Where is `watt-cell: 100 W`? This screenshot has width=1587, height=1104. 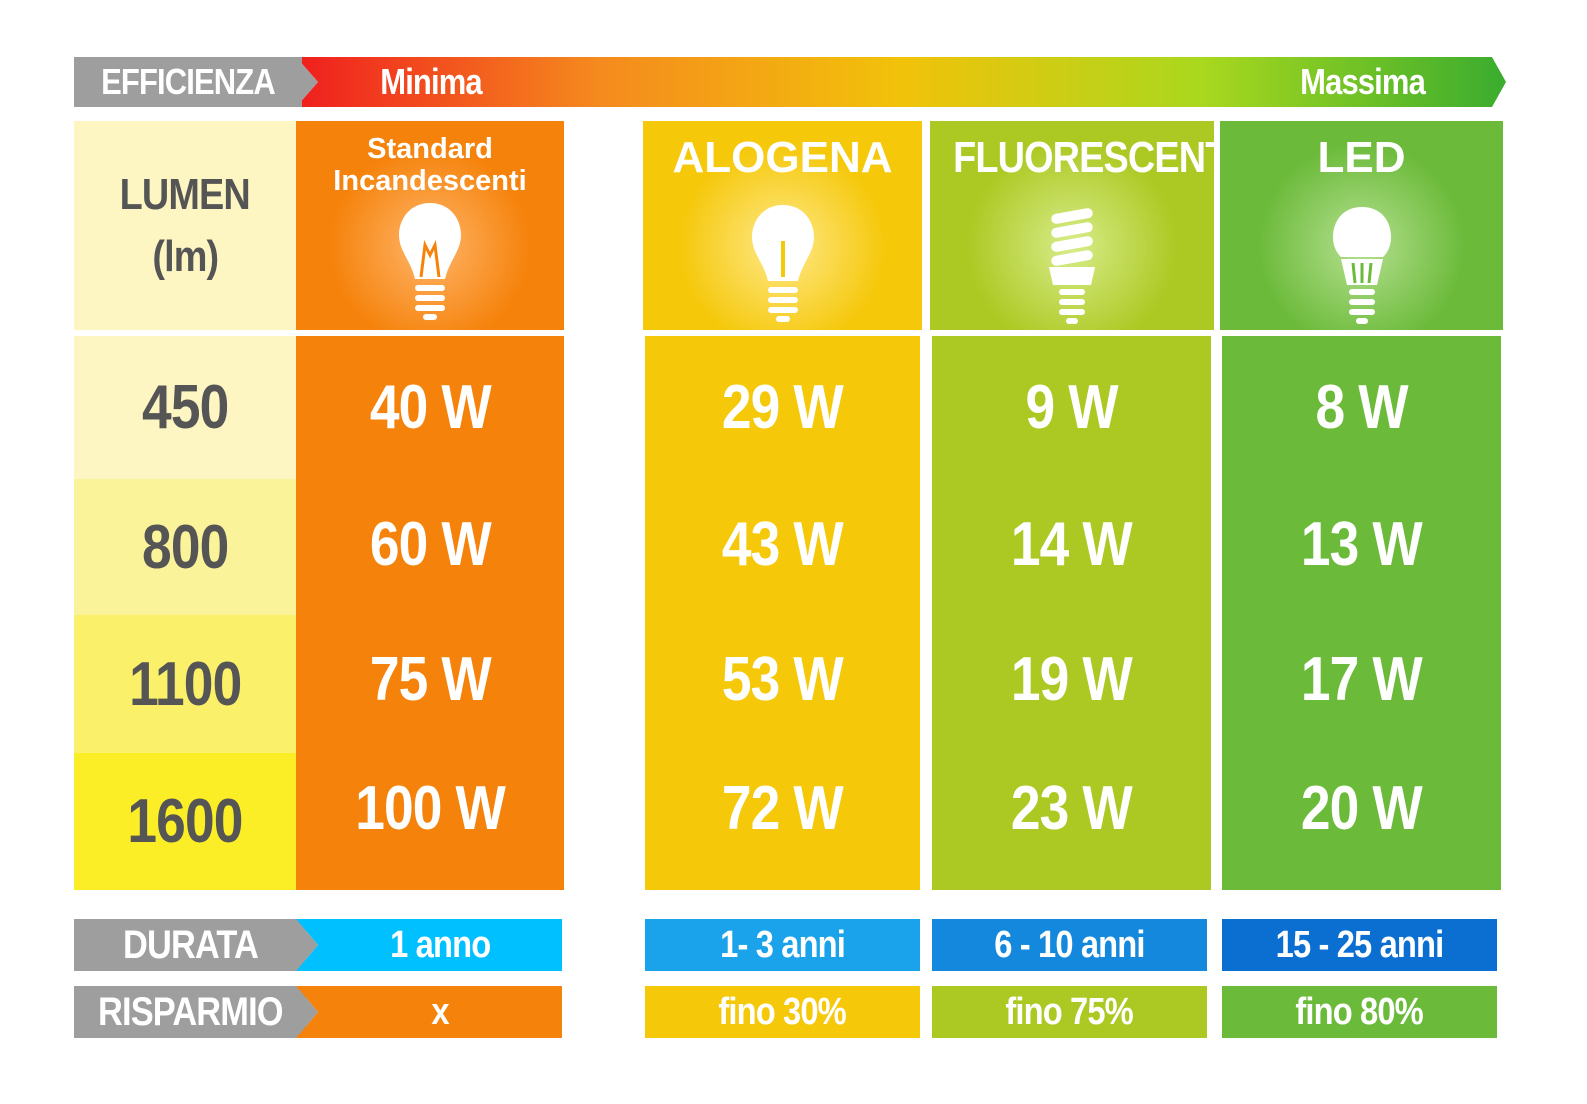
watt-cell: 100 W is located at coordinates (430, 808).